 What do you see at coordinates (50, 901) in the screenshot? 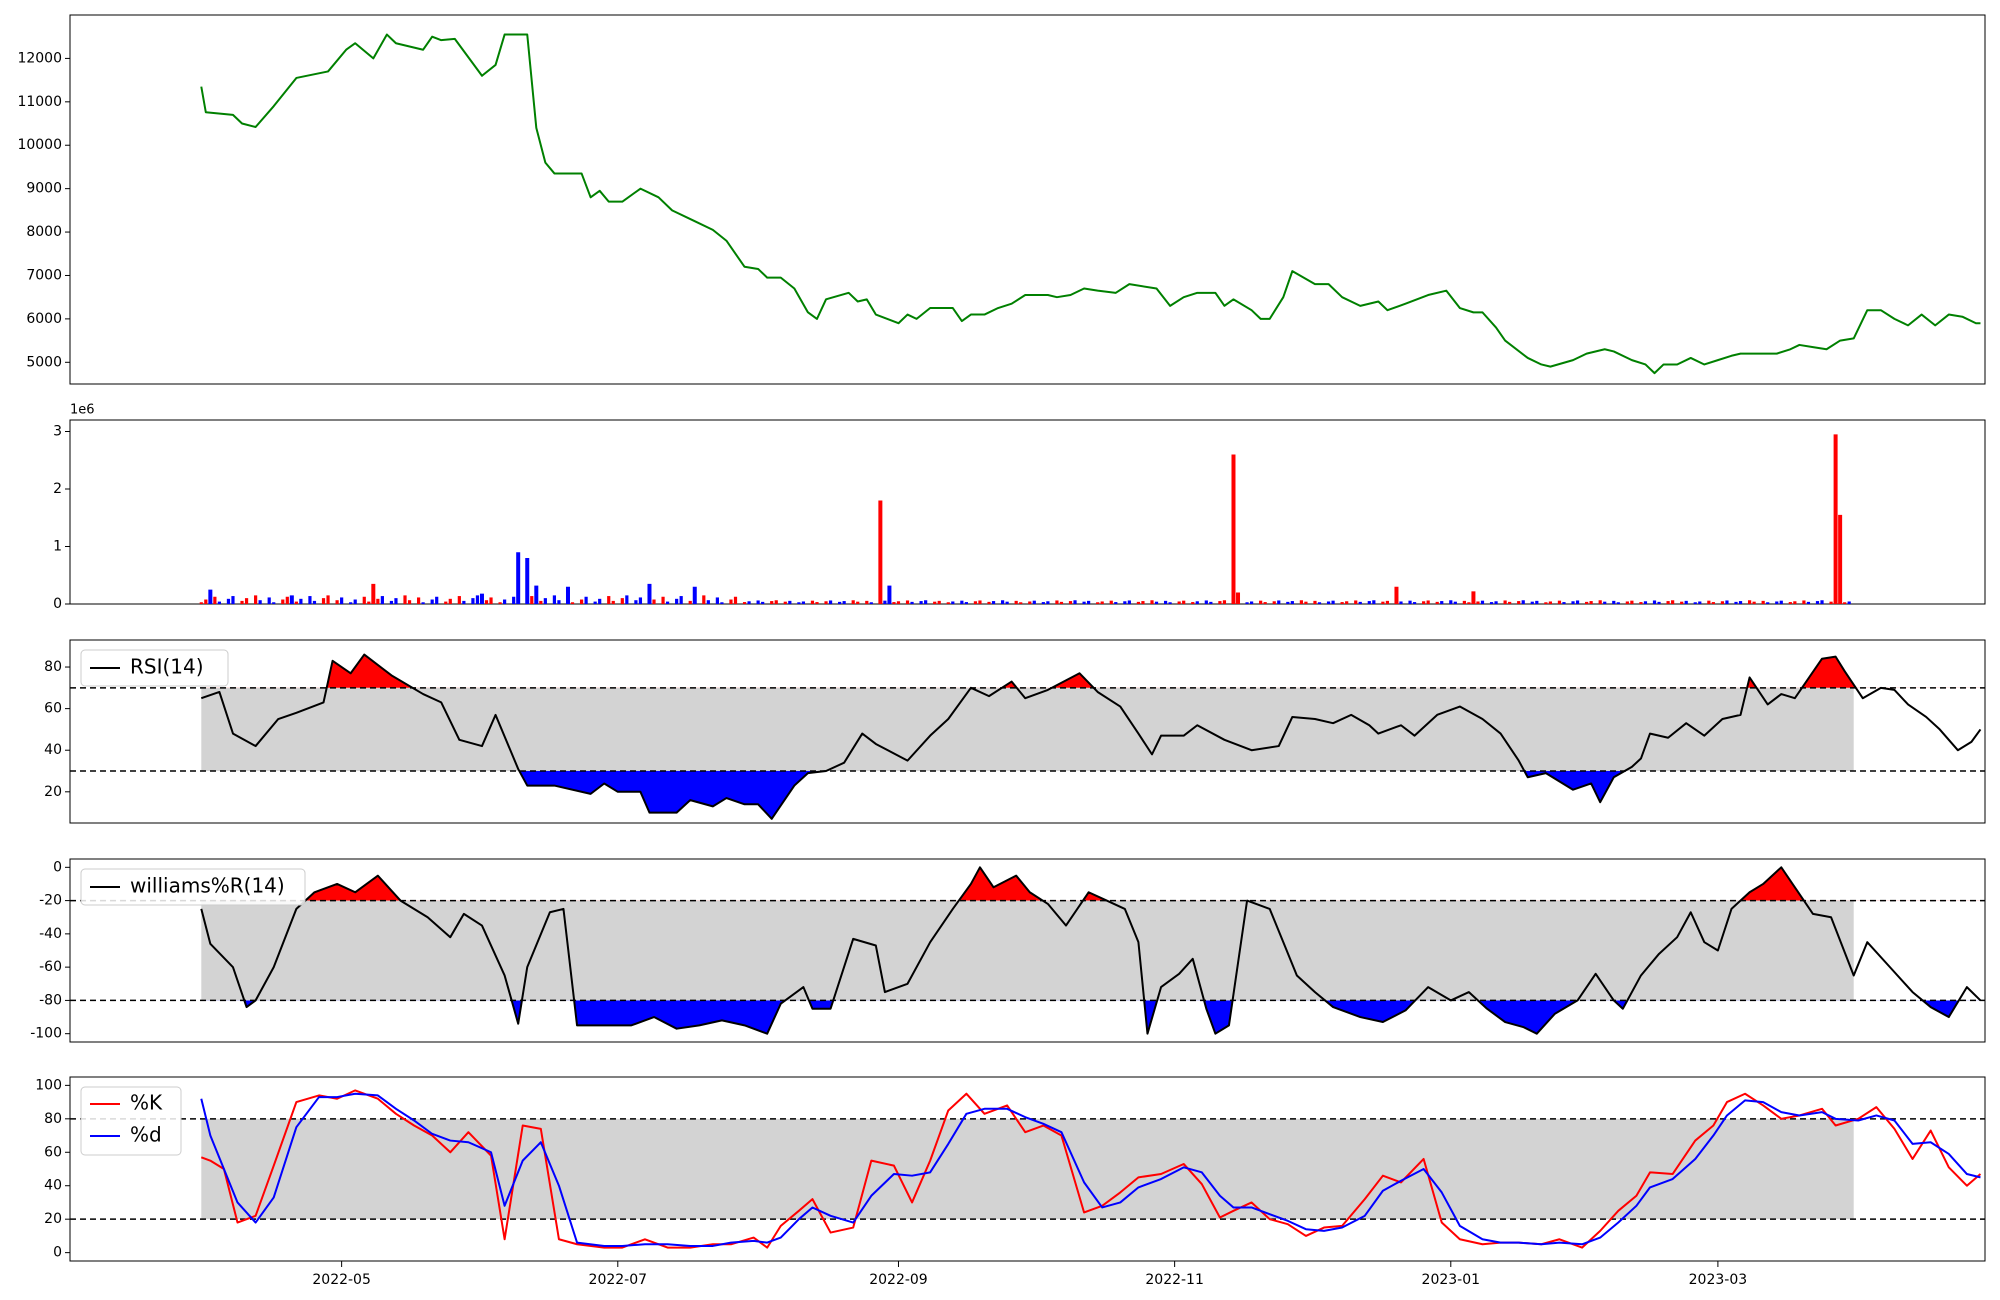
I see `williams-ytick-label: -20` at bounding box center [50, 901].